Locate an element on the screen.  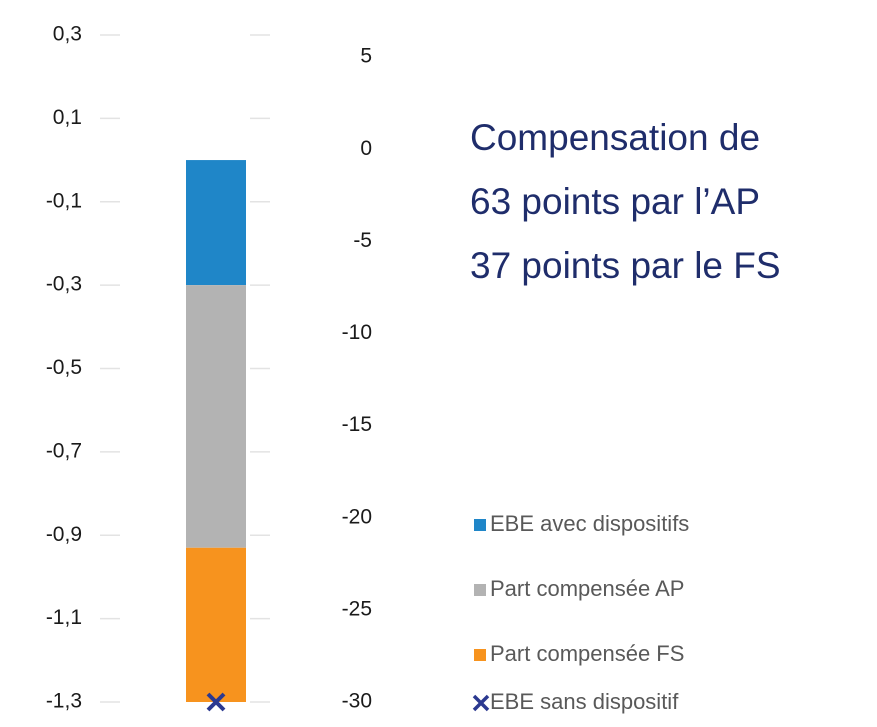
y2-tick-label: 5 is located at coordinates (366, 56).